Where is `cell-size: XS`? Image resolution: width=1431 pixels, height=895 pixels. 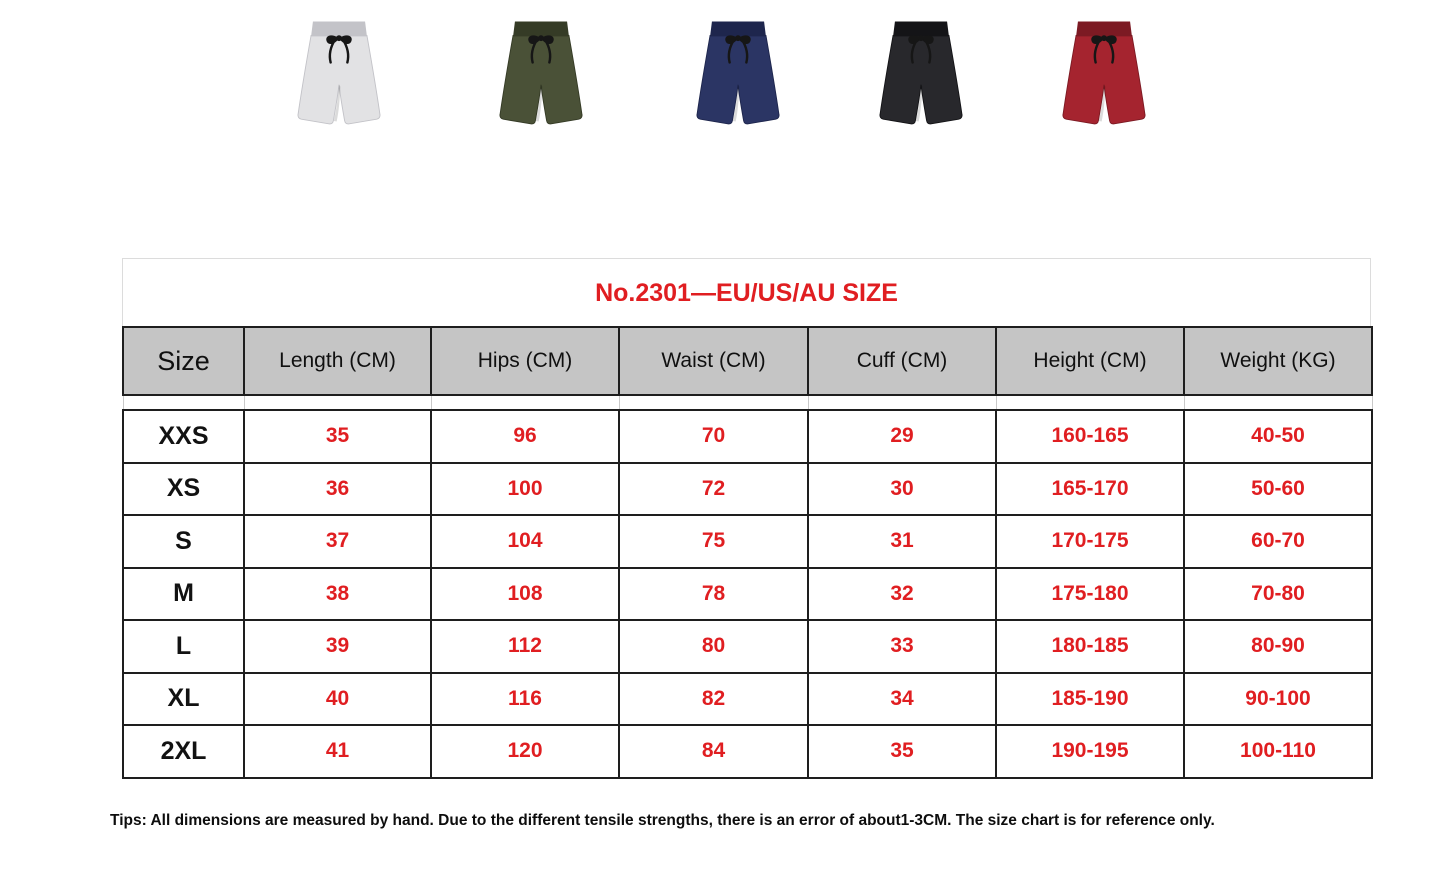 cell-size: XS is located at coordinates (183, 488).